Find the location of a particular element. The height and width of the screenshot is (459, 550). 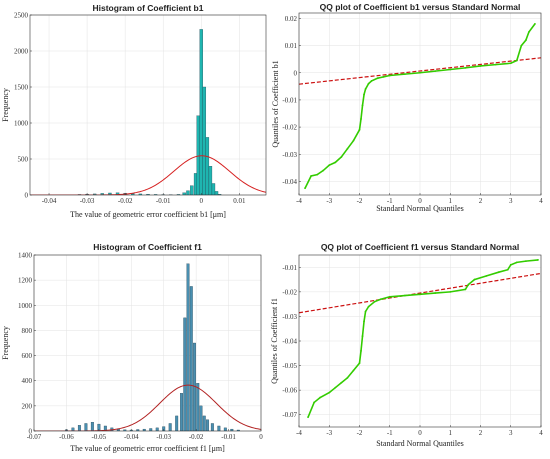

p3-xtick-label-1: -0.06 is located at coordinates (66, 437).